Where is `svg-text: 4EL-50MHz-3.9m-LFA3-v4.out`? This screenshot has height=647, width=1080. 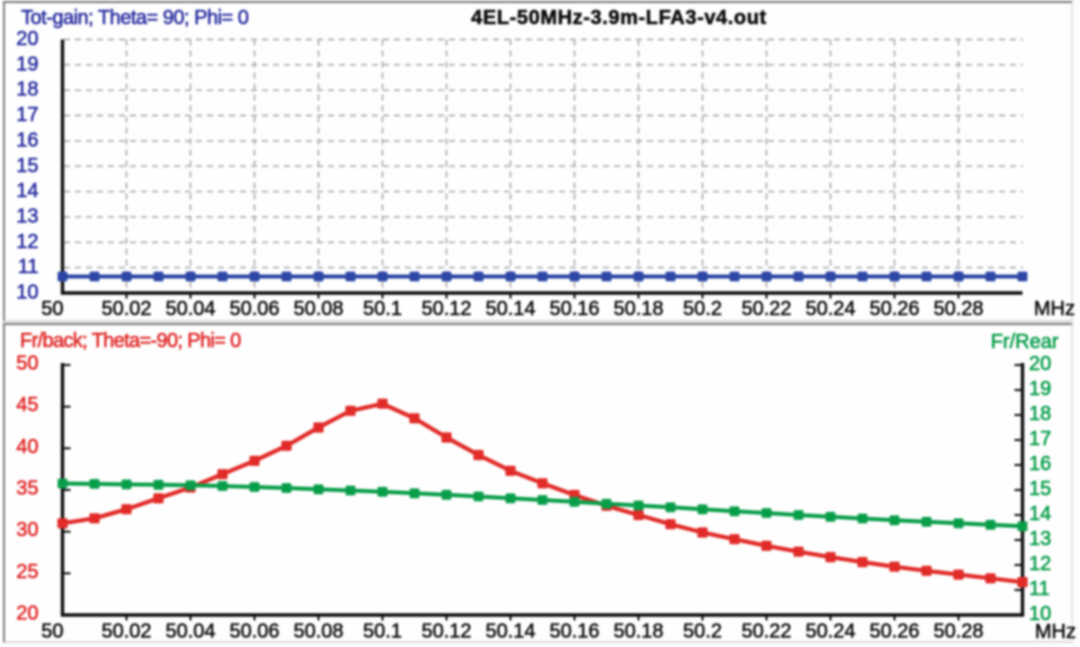 svg-text: 4EL-50MHz-3.9m-LFA3-v4.out is located at coordinates (619, 18).